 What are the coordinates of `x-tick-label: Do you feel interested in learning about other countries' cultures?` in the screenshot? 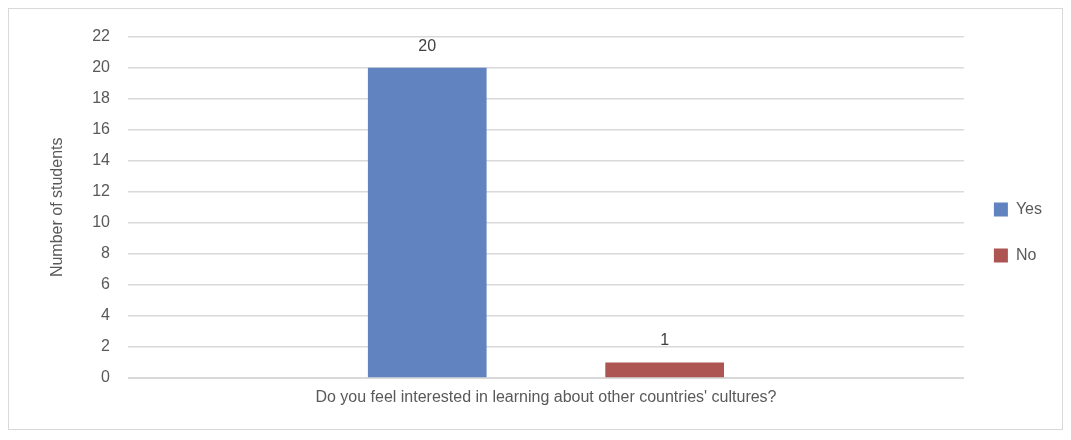 It's located at (546, 397).